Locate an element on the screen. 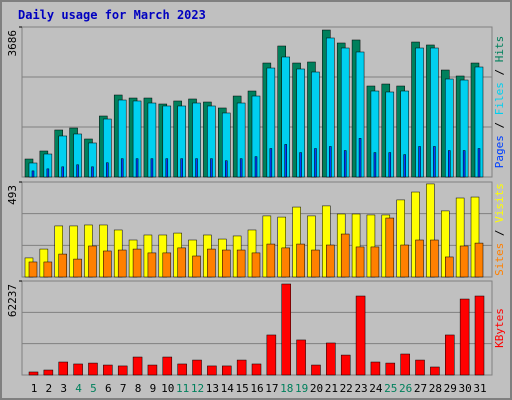 The image size is (512, 400). y-tick-label: 493 is located at coordinates (12, 195).